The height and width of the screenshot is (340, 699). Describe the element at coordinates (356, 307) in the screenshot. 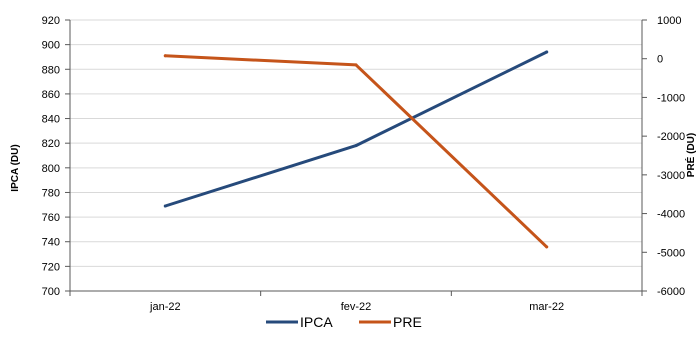

I see `x-tick-label: fev-22` at that location.